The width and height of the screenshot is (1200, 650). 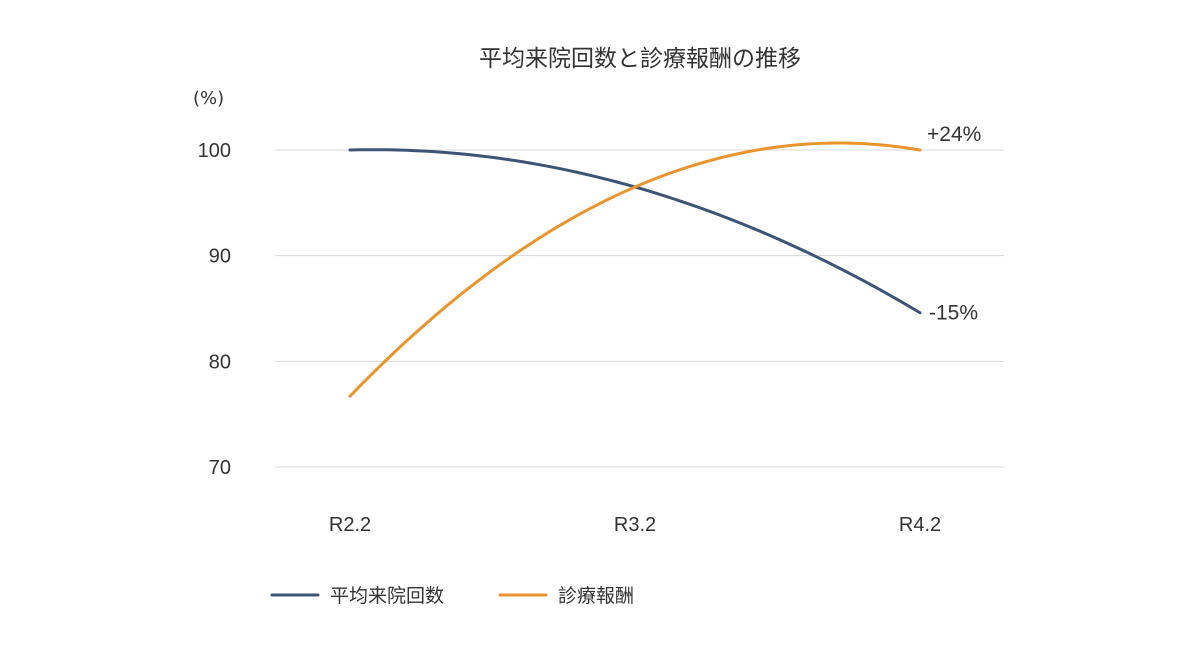 What do you see at coordinates (350, 525) in the screenshot?
I see `x-tick-label-R2.2: R2.2` at bounding box center [350, 525].